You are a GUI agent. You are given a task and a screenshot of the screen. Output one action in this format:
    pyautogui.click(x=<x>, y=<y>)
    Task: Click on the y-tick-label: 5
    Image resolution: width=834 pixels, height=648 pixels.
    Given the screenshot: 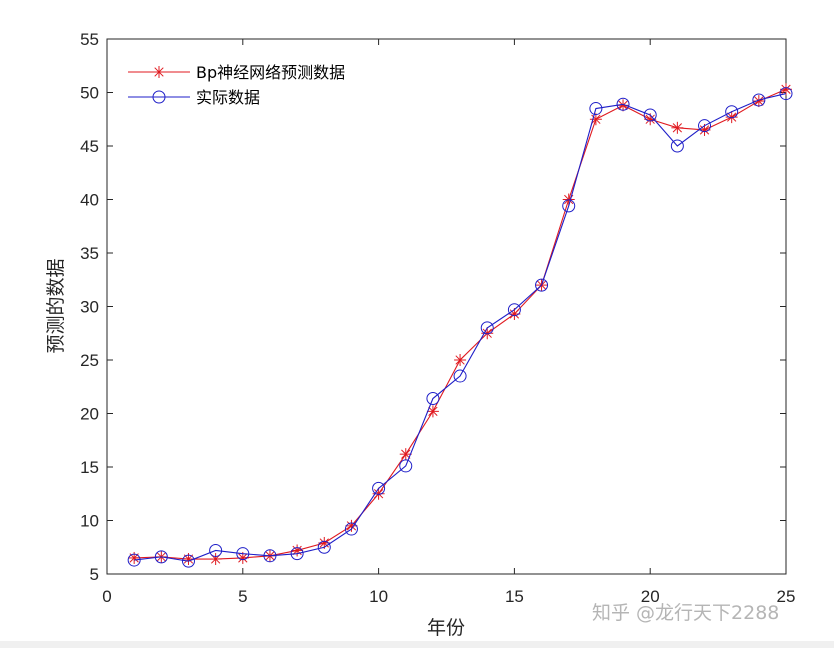 What is the action you would take?
    pyautogui.click(x=94, y=574)
    